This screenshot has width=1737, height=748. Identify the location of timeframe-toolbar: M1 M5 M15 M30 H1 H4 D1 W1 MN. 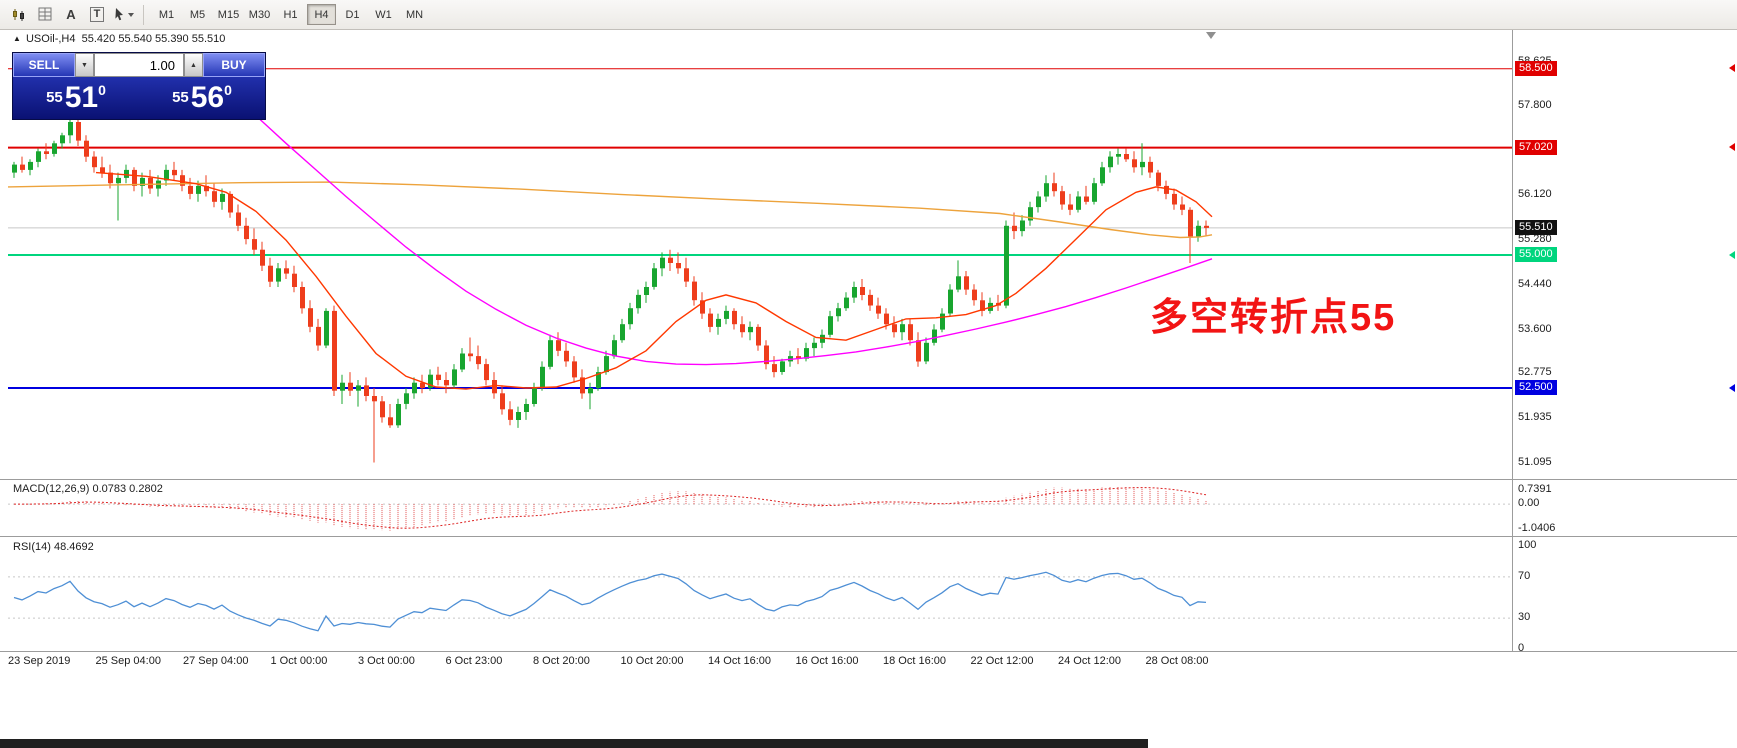
(290, 14).